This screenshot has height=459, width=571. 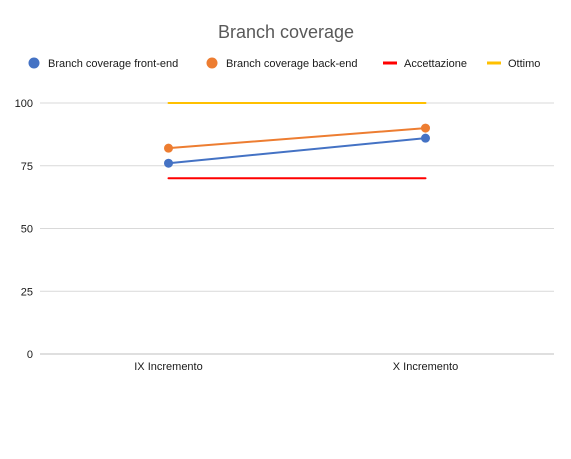 I want to click on x-tick-label: X Incremento, so click(x=425, y=367).